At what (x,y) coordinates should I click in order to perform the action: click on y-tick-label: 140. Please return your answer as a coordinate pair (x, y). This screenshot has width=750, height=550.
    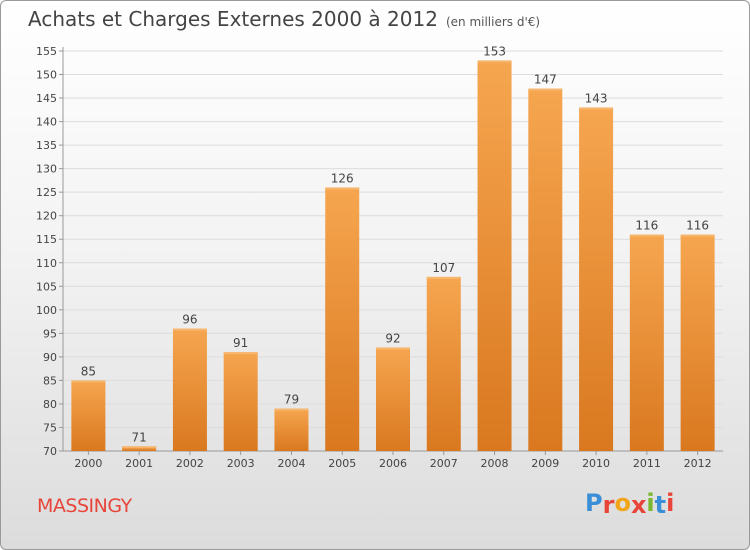
    Looking at the image, I should click on (46, 122).